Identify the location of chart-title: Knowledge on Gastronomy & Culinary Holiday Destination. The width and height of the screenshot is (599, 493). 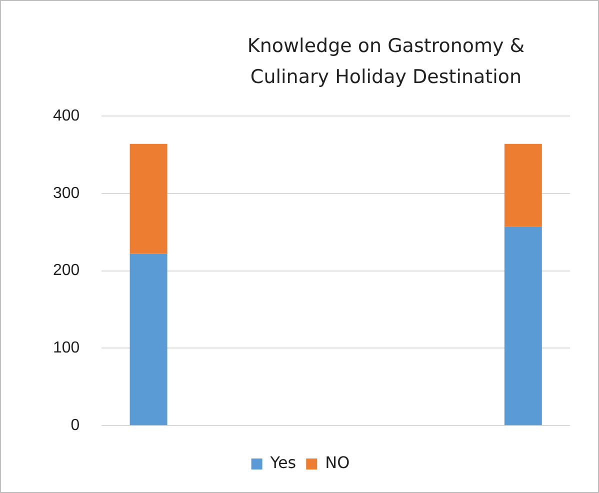
(386, 62).